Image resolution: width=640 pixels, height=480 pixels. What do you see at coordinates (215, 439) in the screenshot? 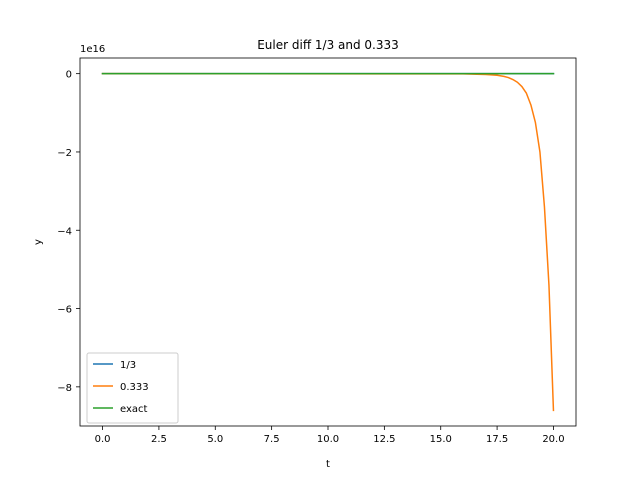
I see `x-tick-label: 5.0` at bounding box center [215, 439].